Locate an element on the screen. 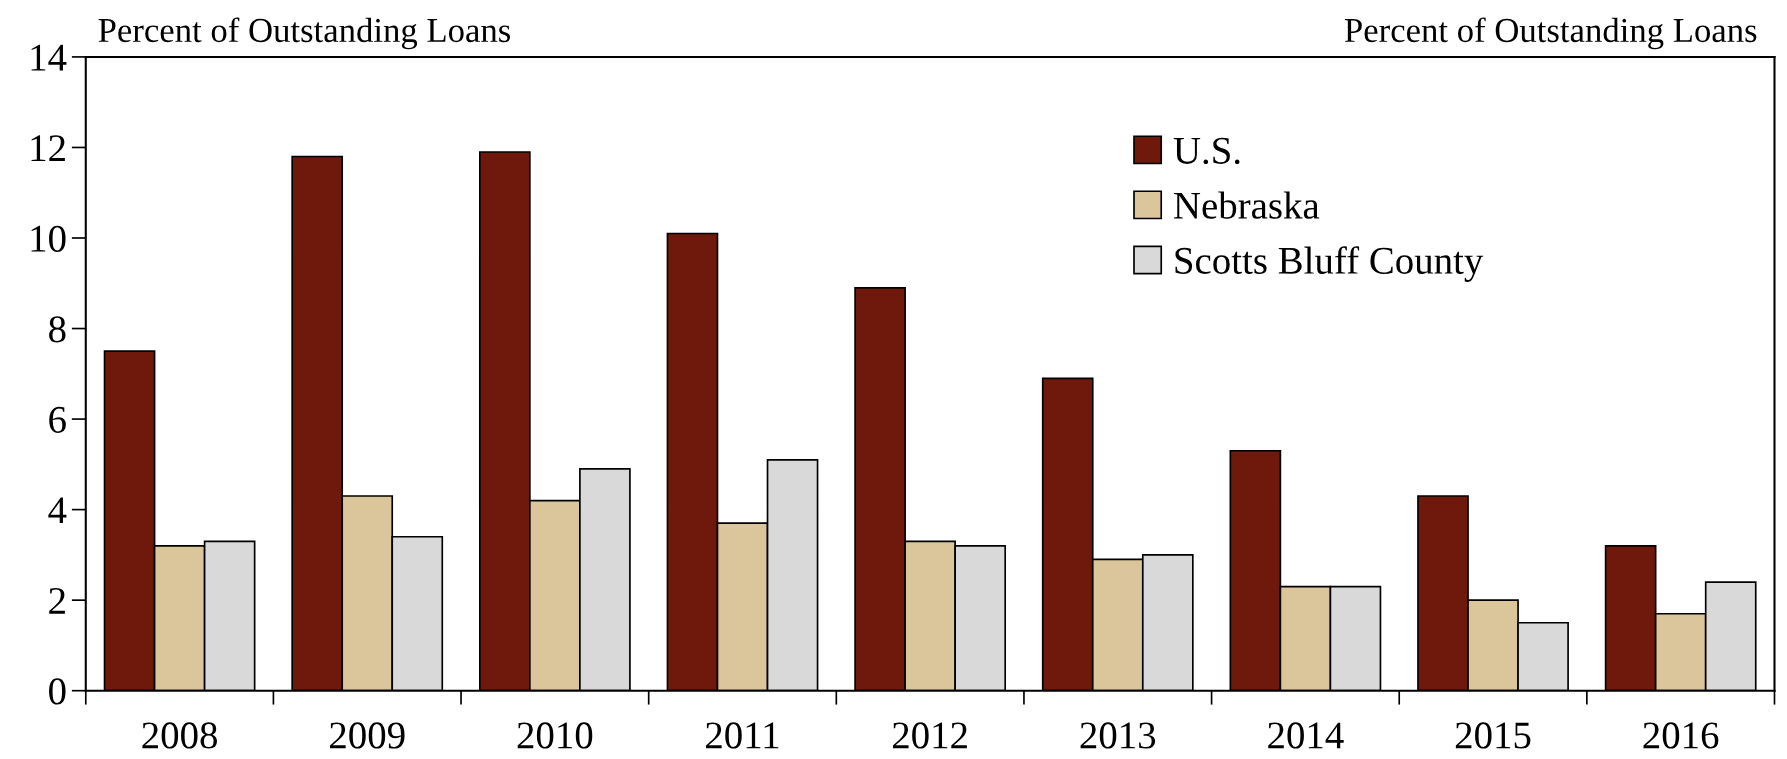  y-tick-label: 6 is located at coordinates (57, 419).